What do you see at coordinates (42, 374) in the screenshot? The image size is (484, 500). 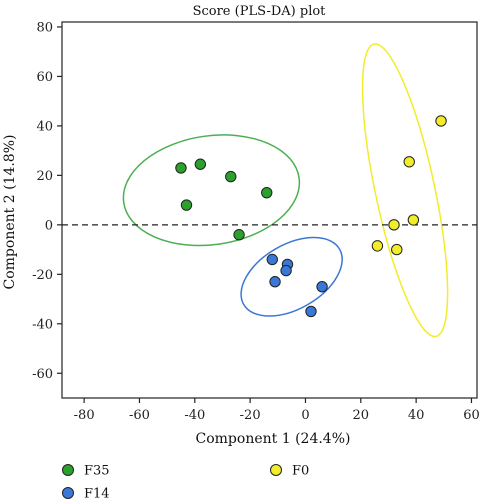 I see `y-tick-label: -60` at bounding box center [42, 374].